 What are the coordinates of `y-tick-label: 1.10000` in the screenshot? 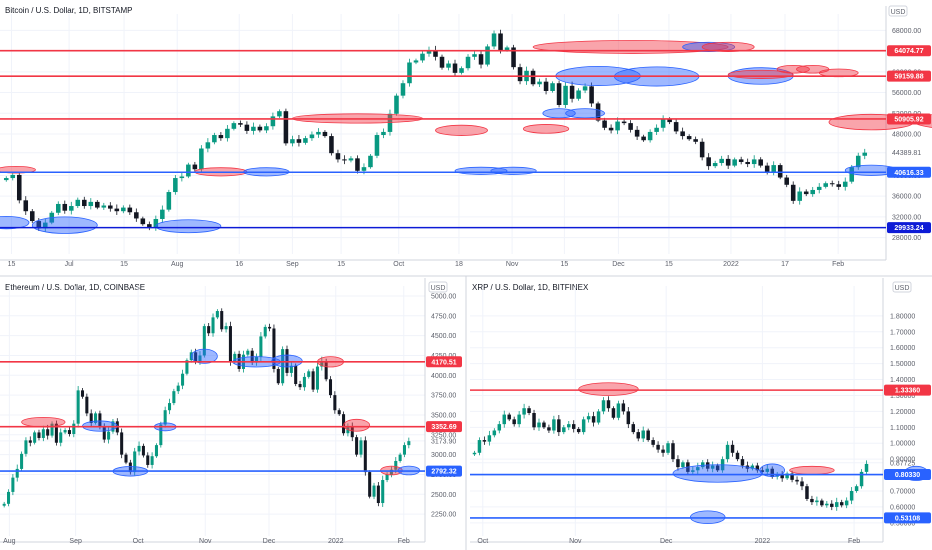 It's located at (902, 428).